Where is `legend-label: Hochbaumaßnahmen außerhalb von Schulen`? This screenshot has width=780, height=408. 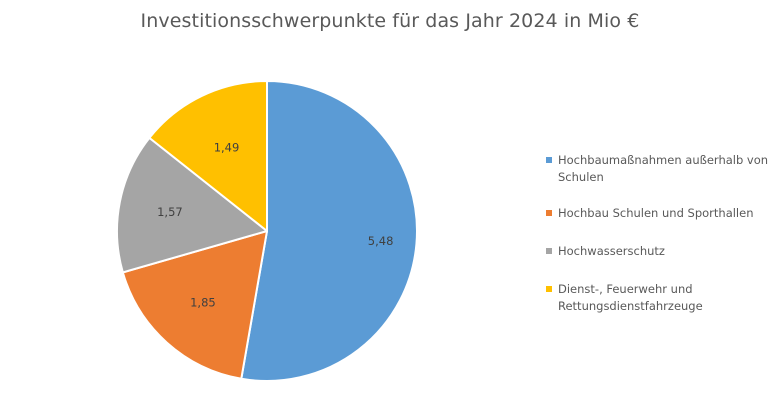 legend-label: Hochbaumaßnahmen außerhalb von Schulen is located at coordinates (663, 168).